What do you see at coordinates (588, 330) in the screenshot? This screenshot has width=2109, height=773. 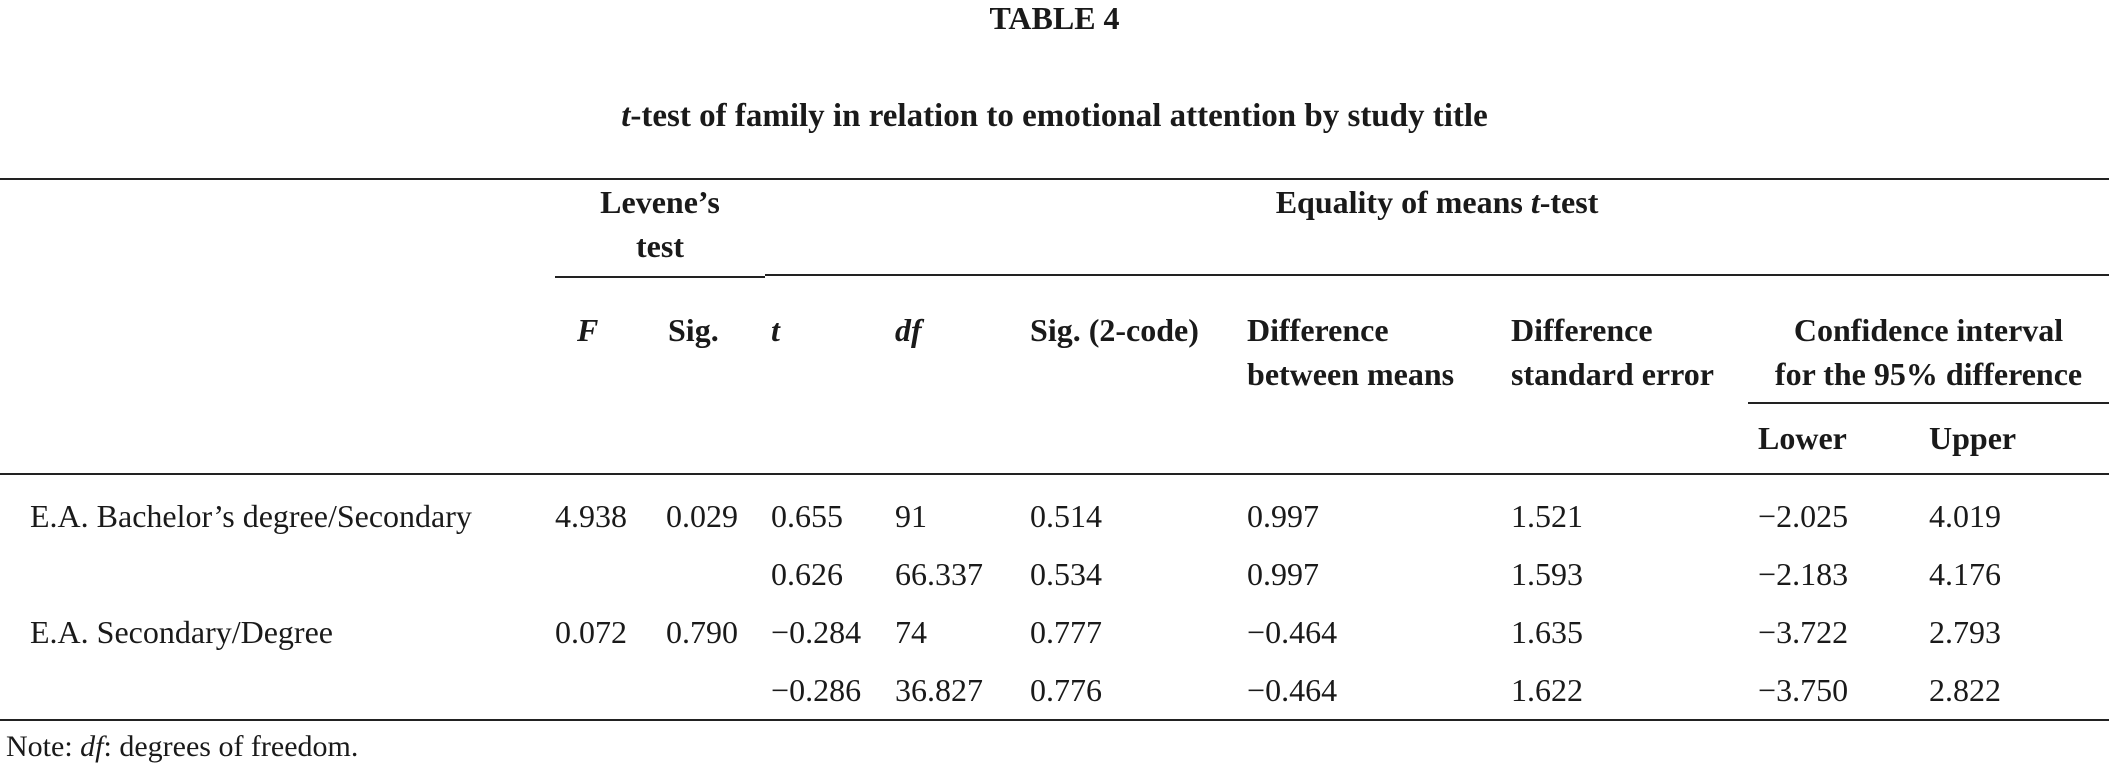 I see `col-header-f: F` at bounding box center [588, 330].